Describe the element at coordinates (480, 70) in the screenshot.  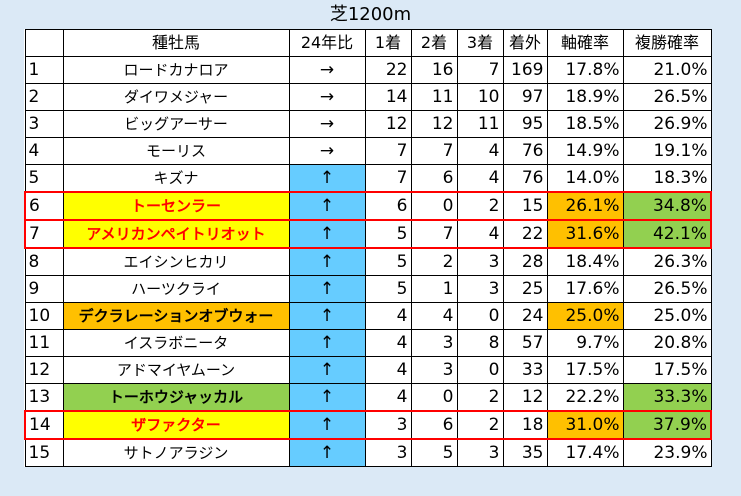
I see `third-place-cell: 7` at that location.